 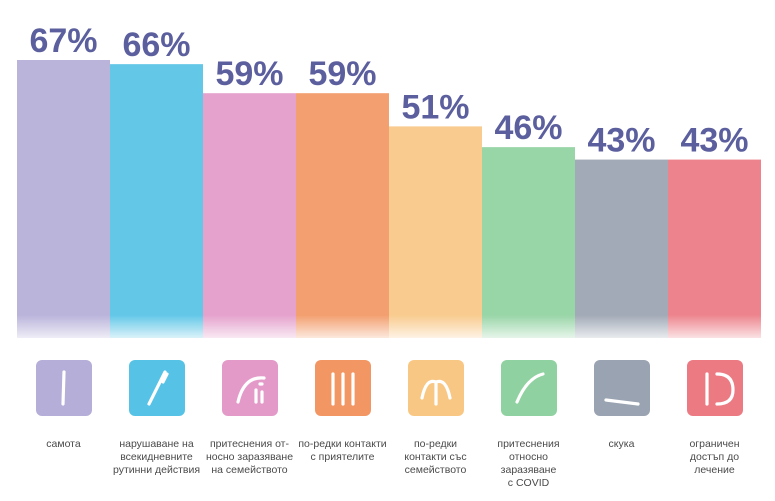 I want to click on value-label-2: 66%, so click(x=156, y=45).